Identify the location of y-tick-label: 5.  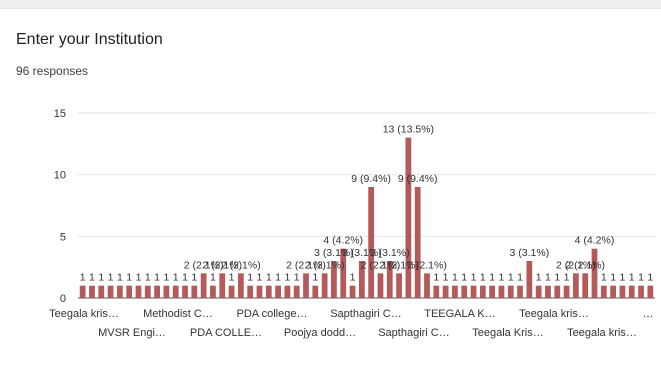
(63, 237).